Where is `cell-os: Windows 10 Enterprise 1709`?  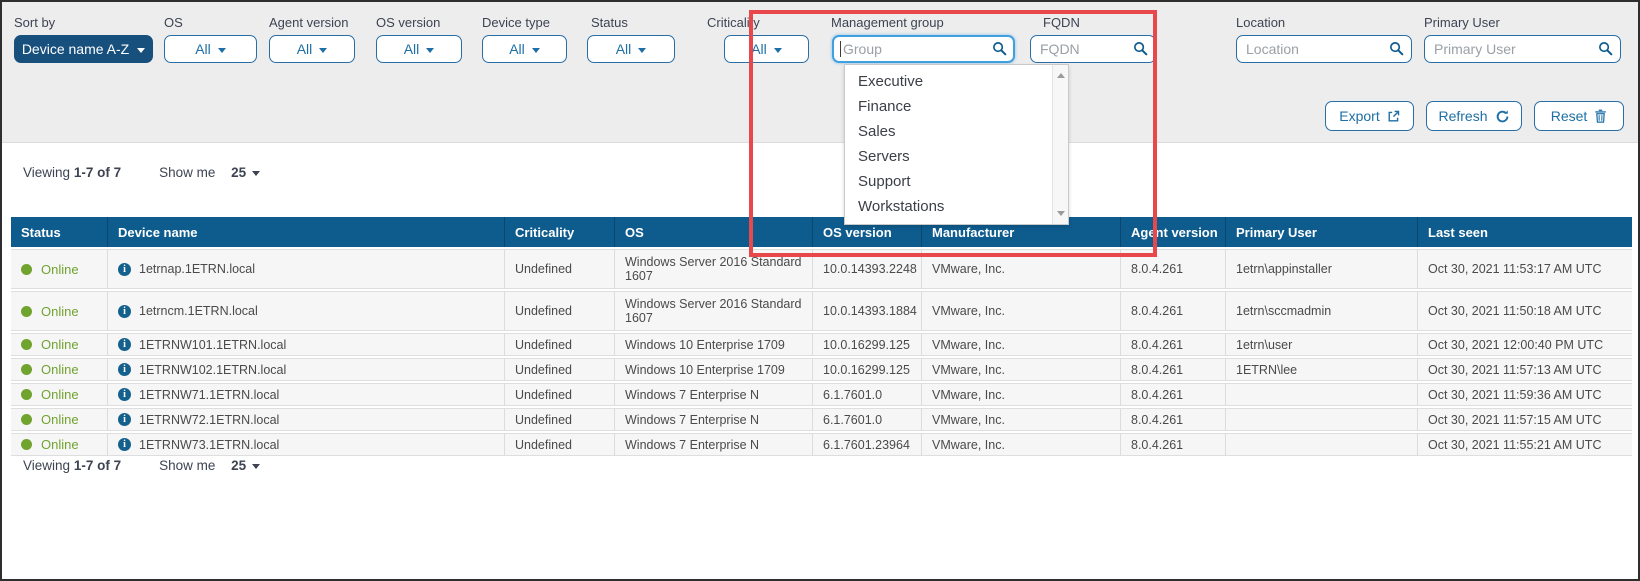
cell-os: Windows 10 Enterprise 1709 is located at coordinates (713, 369).